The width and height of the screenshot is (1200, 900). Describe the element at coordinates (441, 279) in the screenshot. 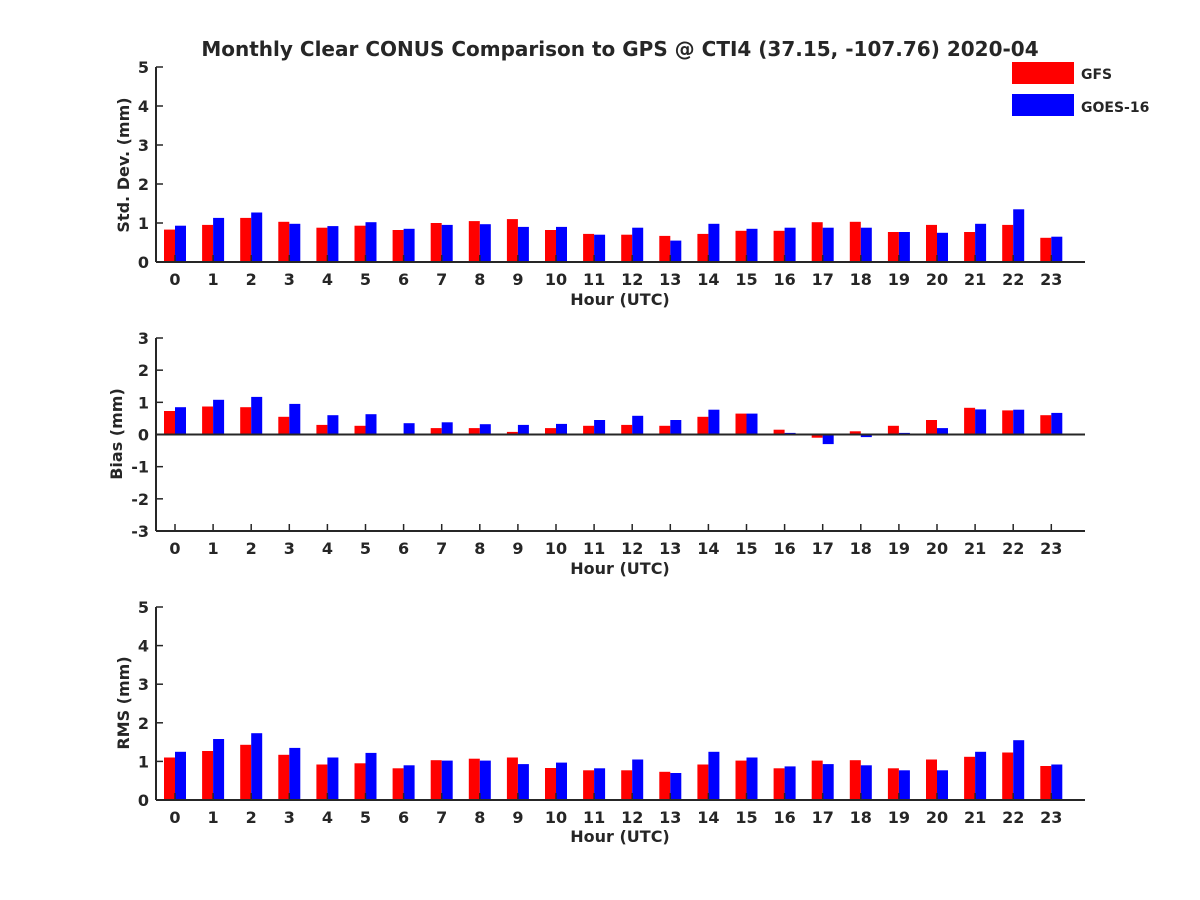

I see `x-tick-label: 7` at that location.